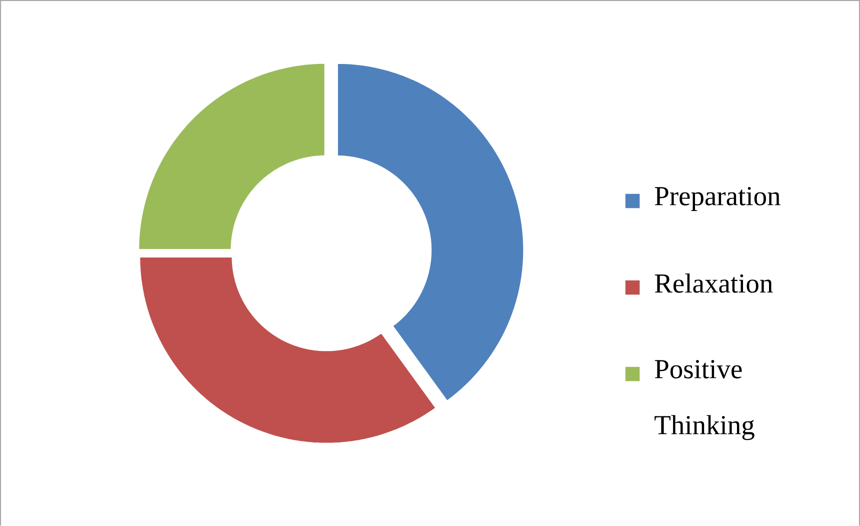  Describe the element at coordinates (717, 198) in the screenshot. I see `legend-label: Preparation` at that location.